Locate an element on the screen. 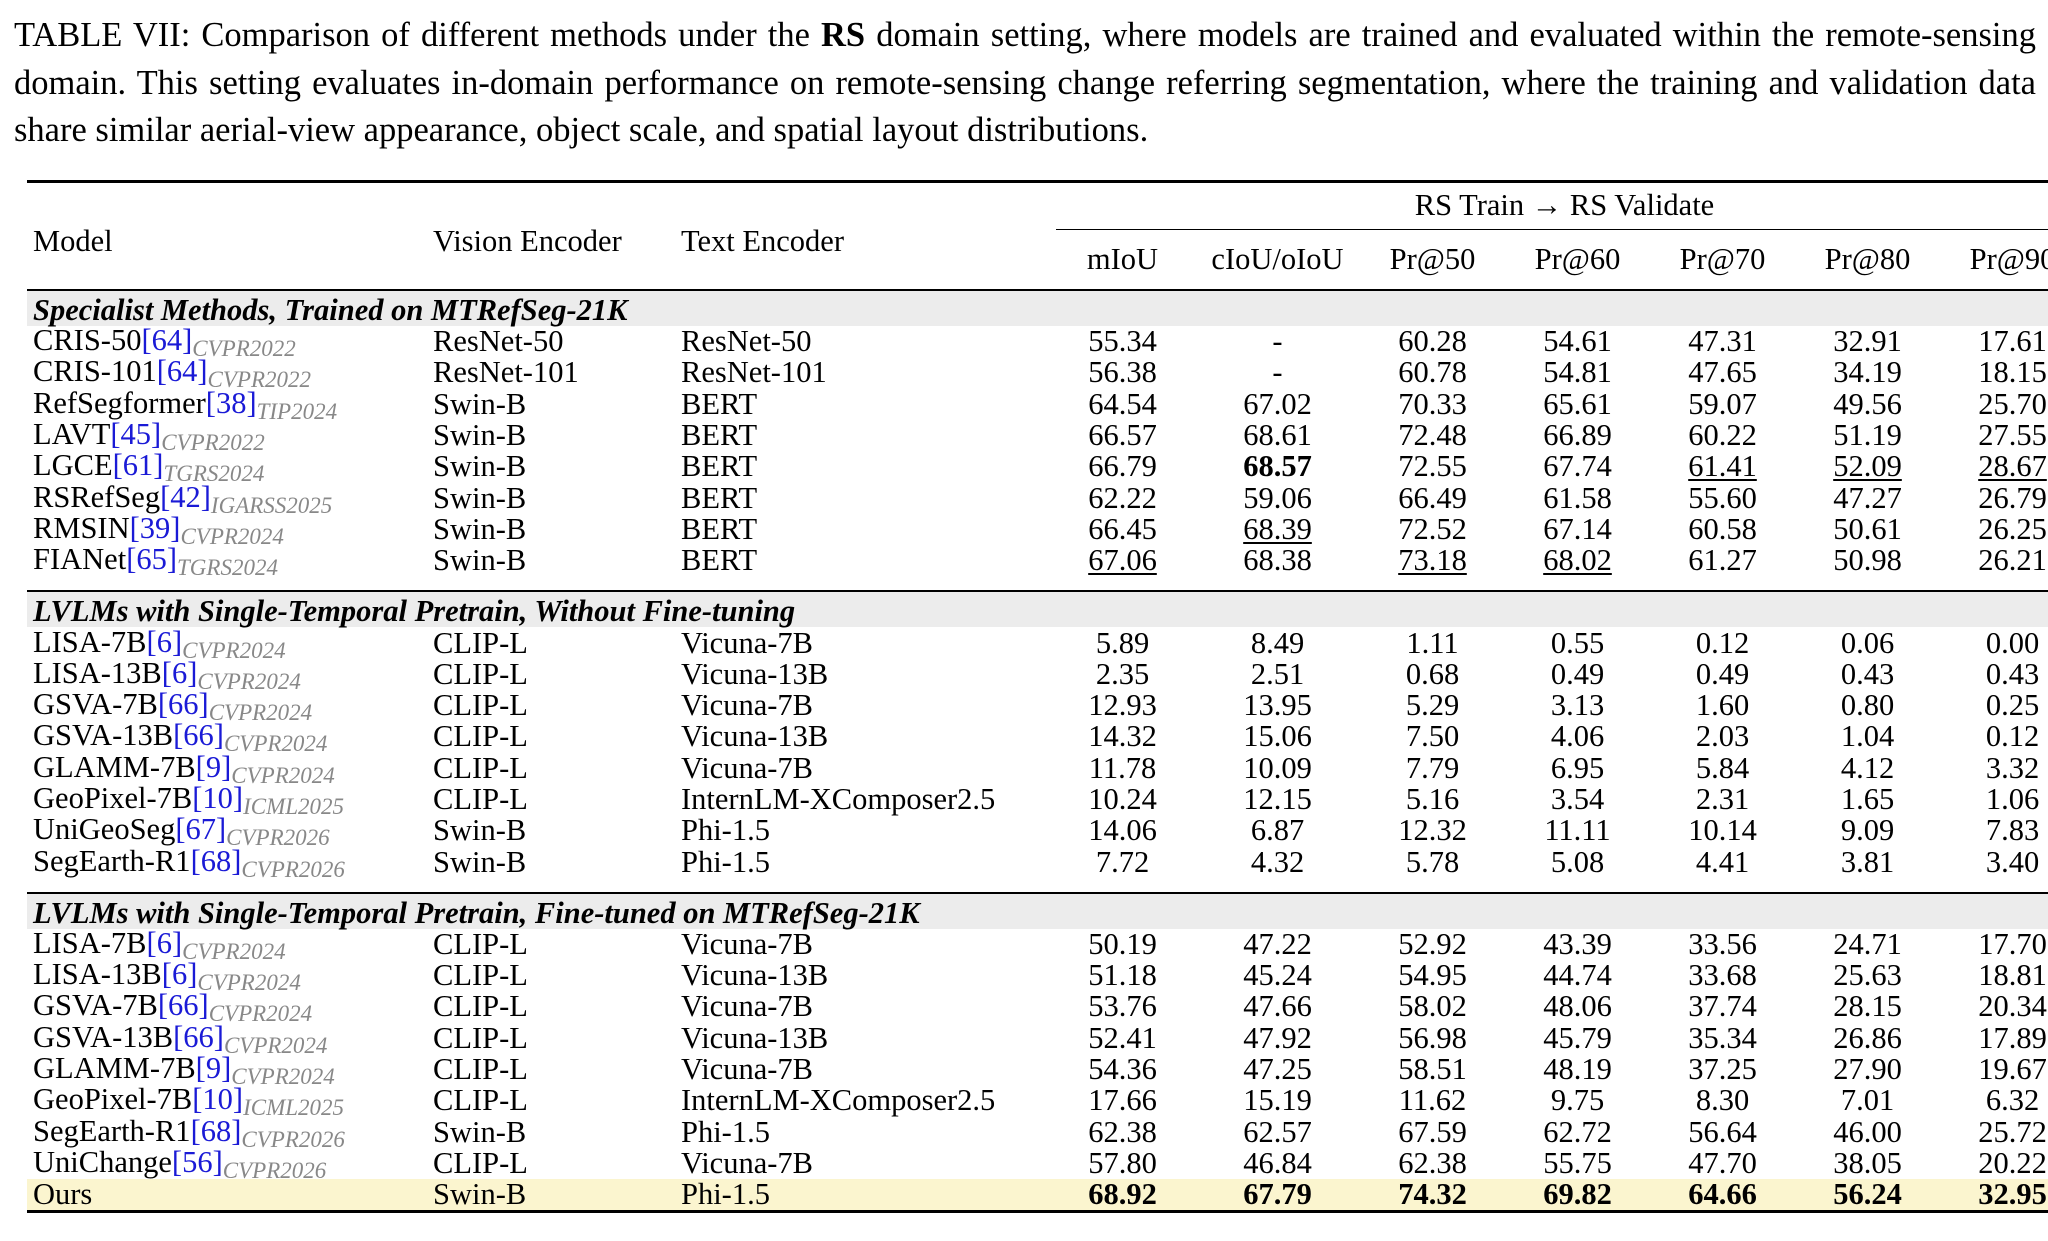 This screenshot has width=2048, height=1241. metric-cell: 47.25 is located at coordinates (1277, 1069).